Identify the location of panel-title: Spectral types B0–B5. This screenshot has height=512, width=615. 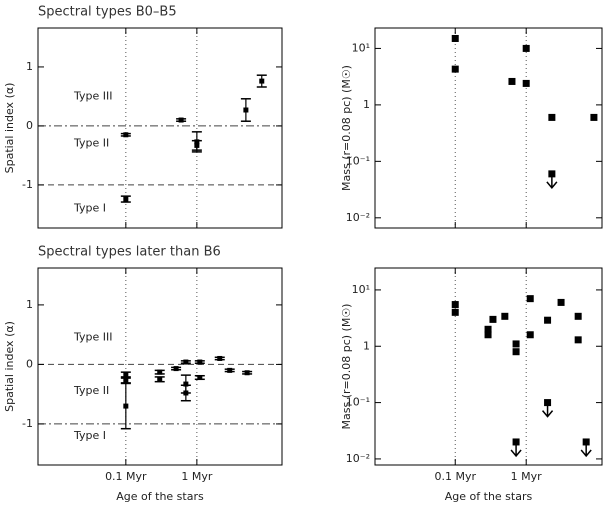
(107, 12).